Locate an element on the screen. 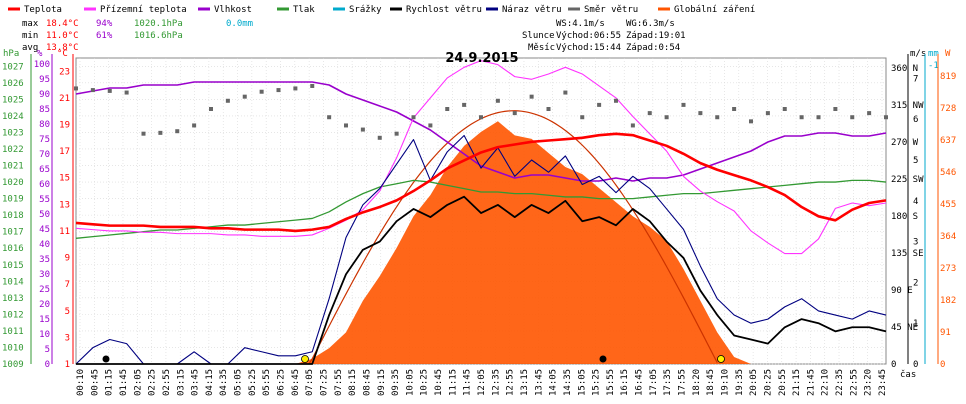 This screenshot has width=966, height=404. tick-w: 91 is located at coordinates (945, 333).